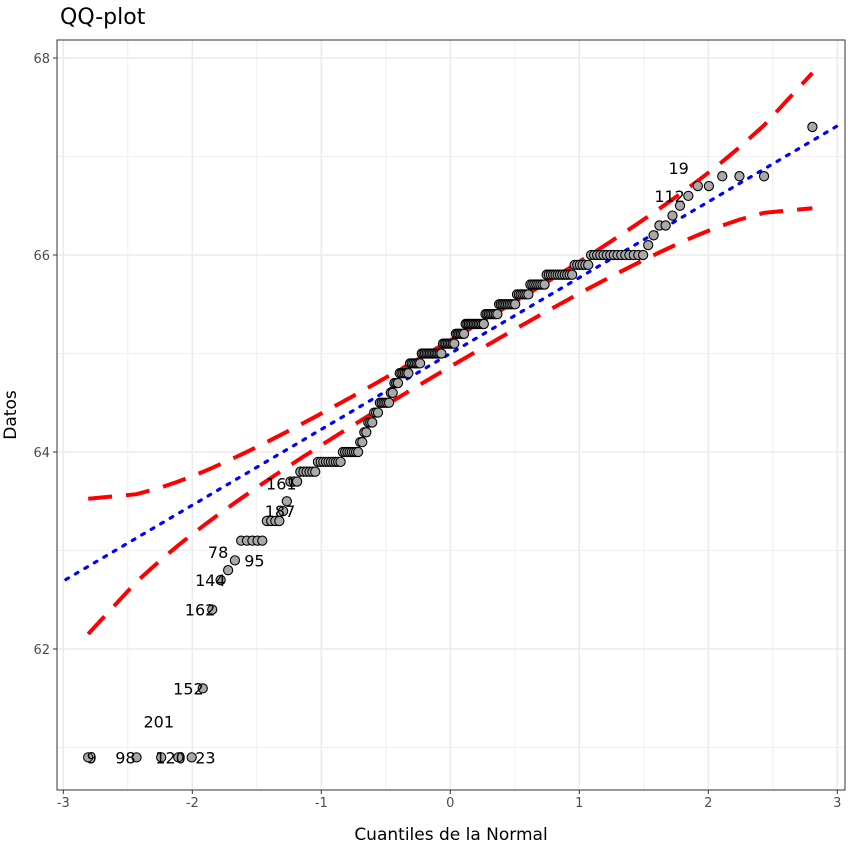 The width and height of the screenshot is (848, 855). I want to click on y-tick-label: 64, so click(41, 453).